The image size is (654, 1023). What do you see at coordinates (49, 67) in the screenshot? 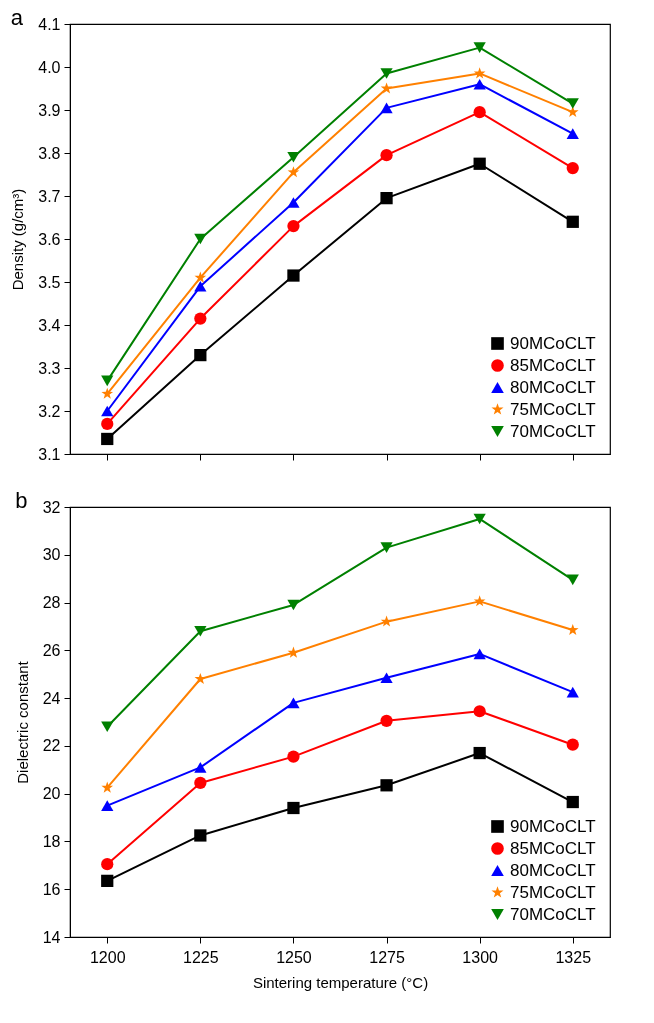
I see `y-tick-label: 4.0` at bounding box center [49, 67].